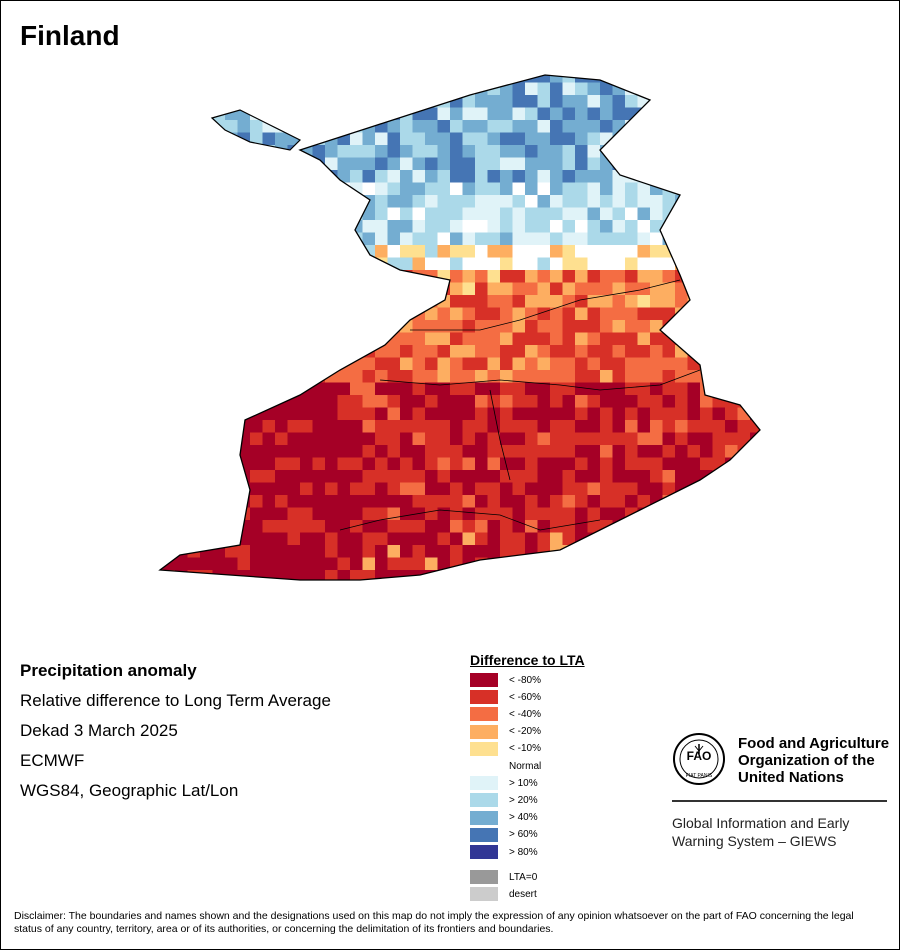 This screenshot has height=950, width=900. Describe the element at coordinates (505, 697) in the screenshot. I see `legend-row: < -60%` at that location.